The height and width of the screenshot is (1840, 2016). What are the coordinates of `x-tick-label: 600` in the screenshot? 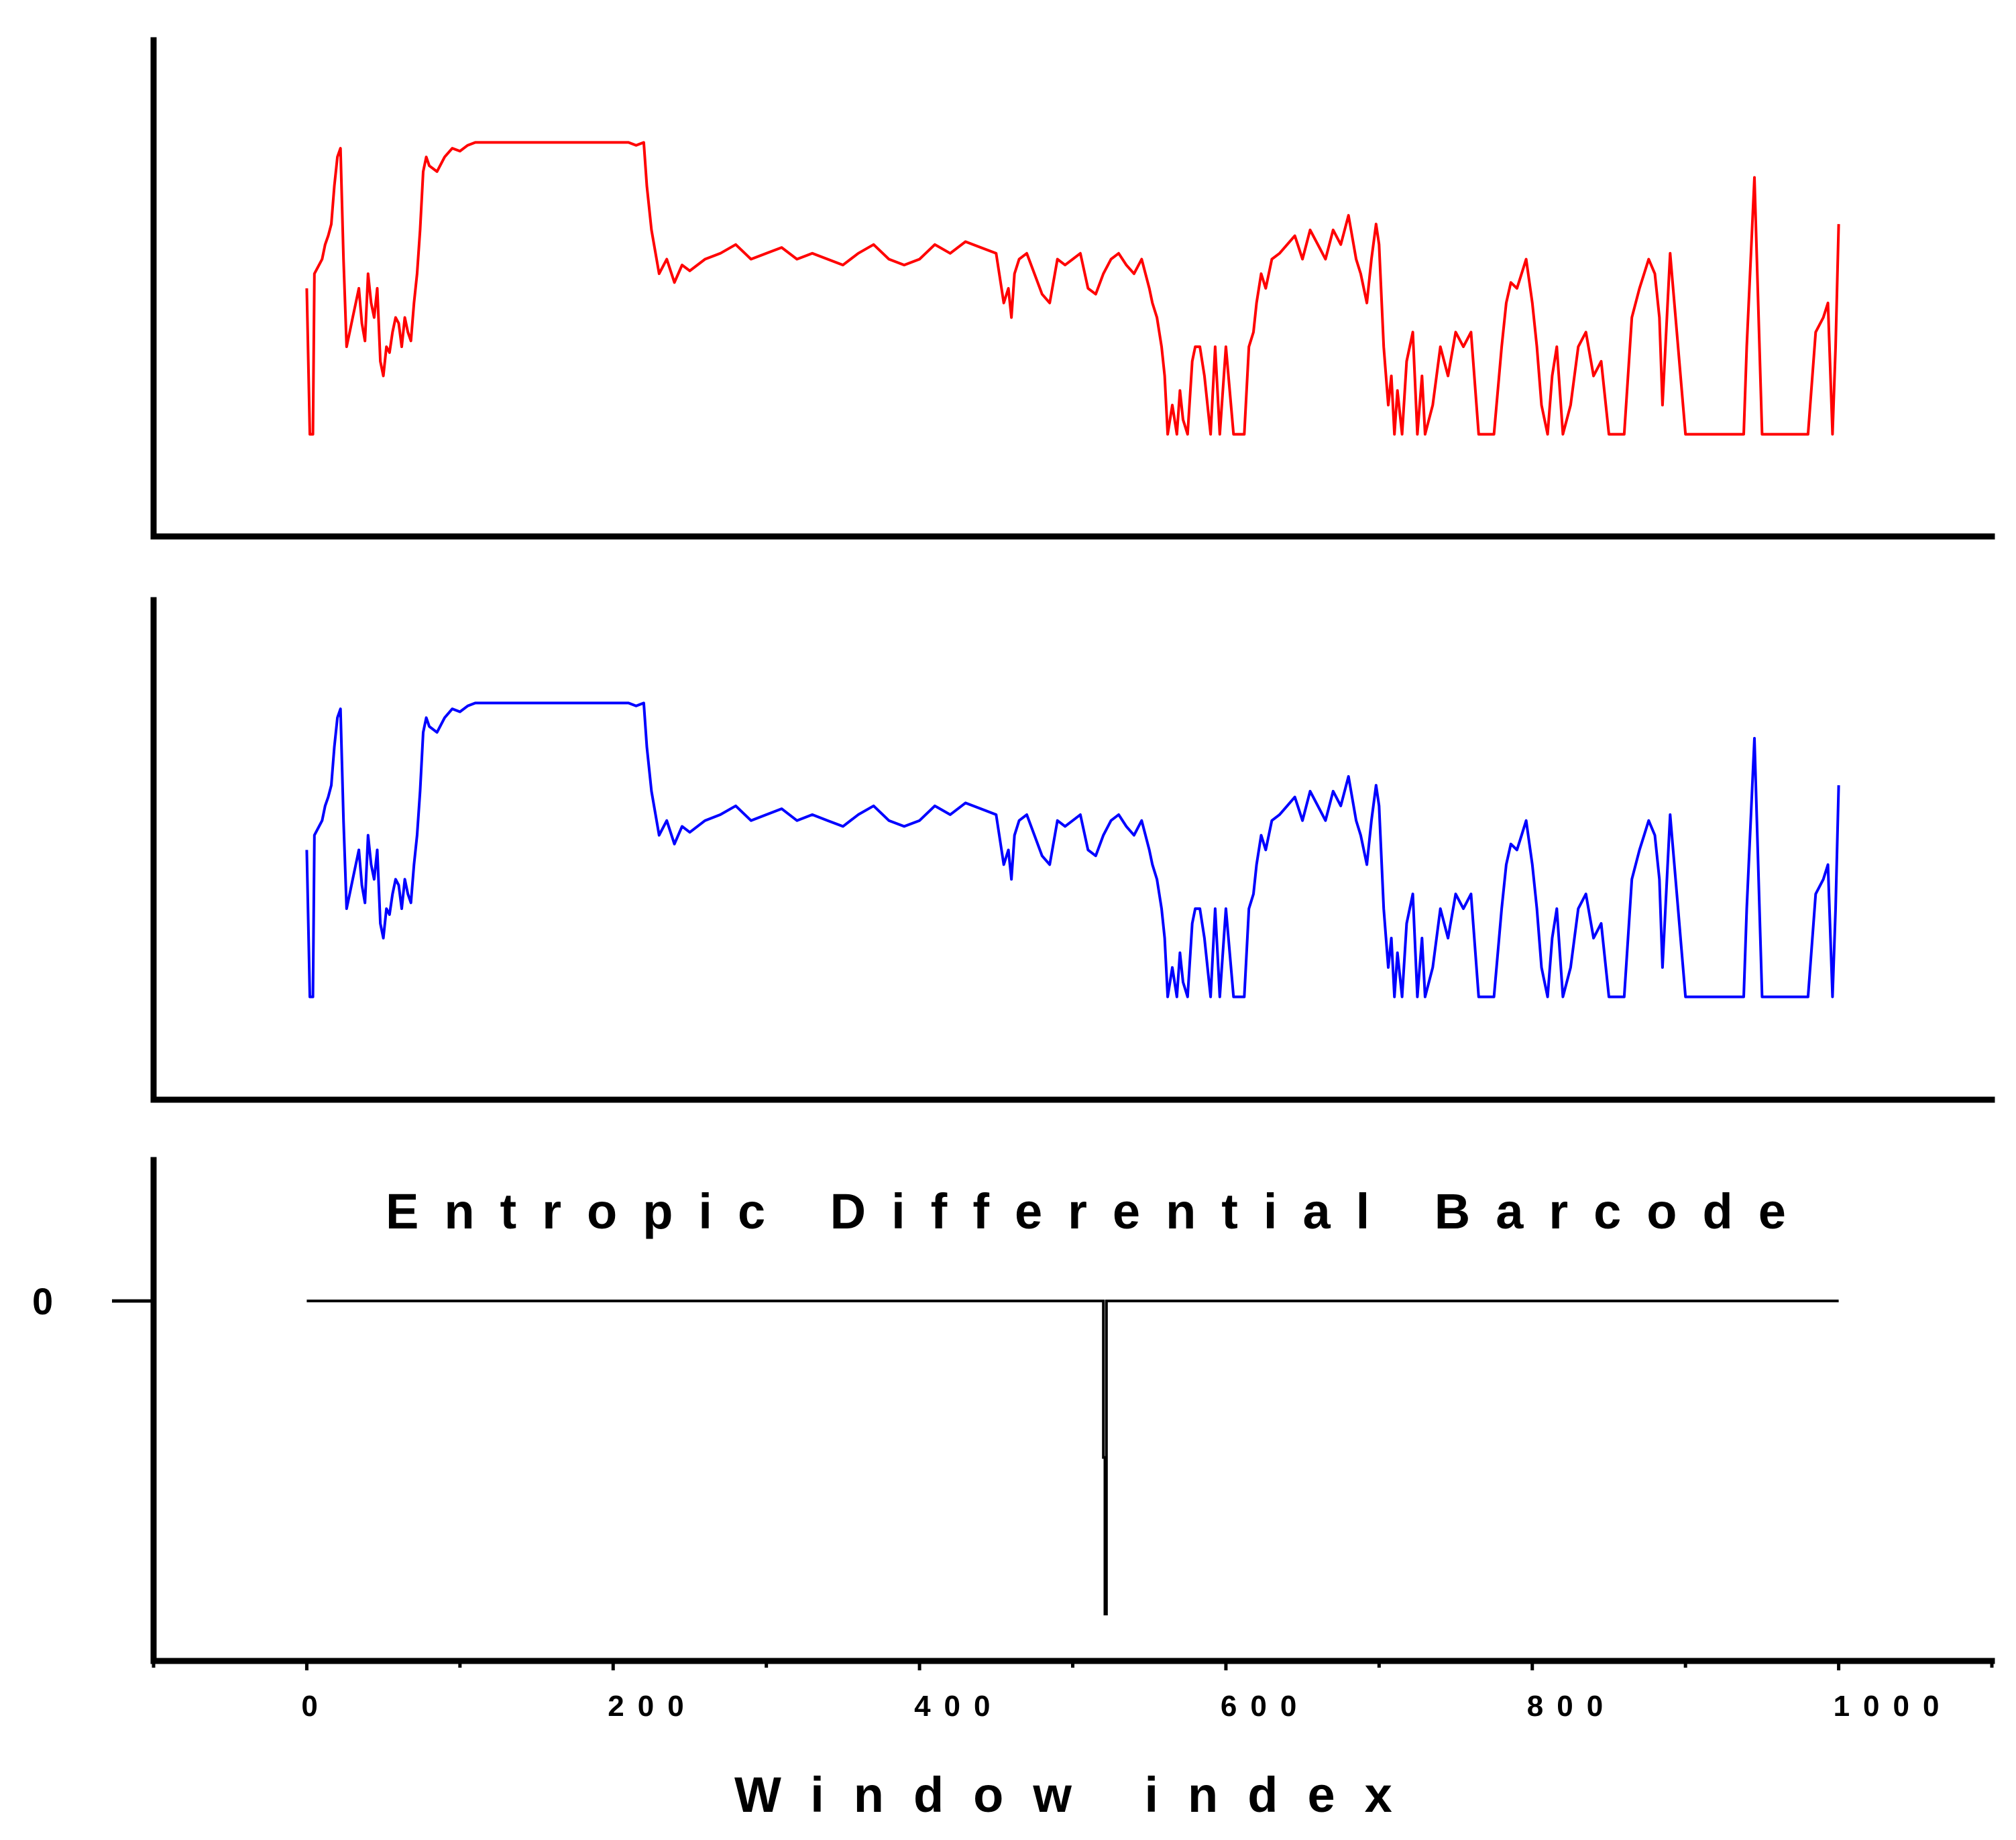 It's located at (1265, 1706).